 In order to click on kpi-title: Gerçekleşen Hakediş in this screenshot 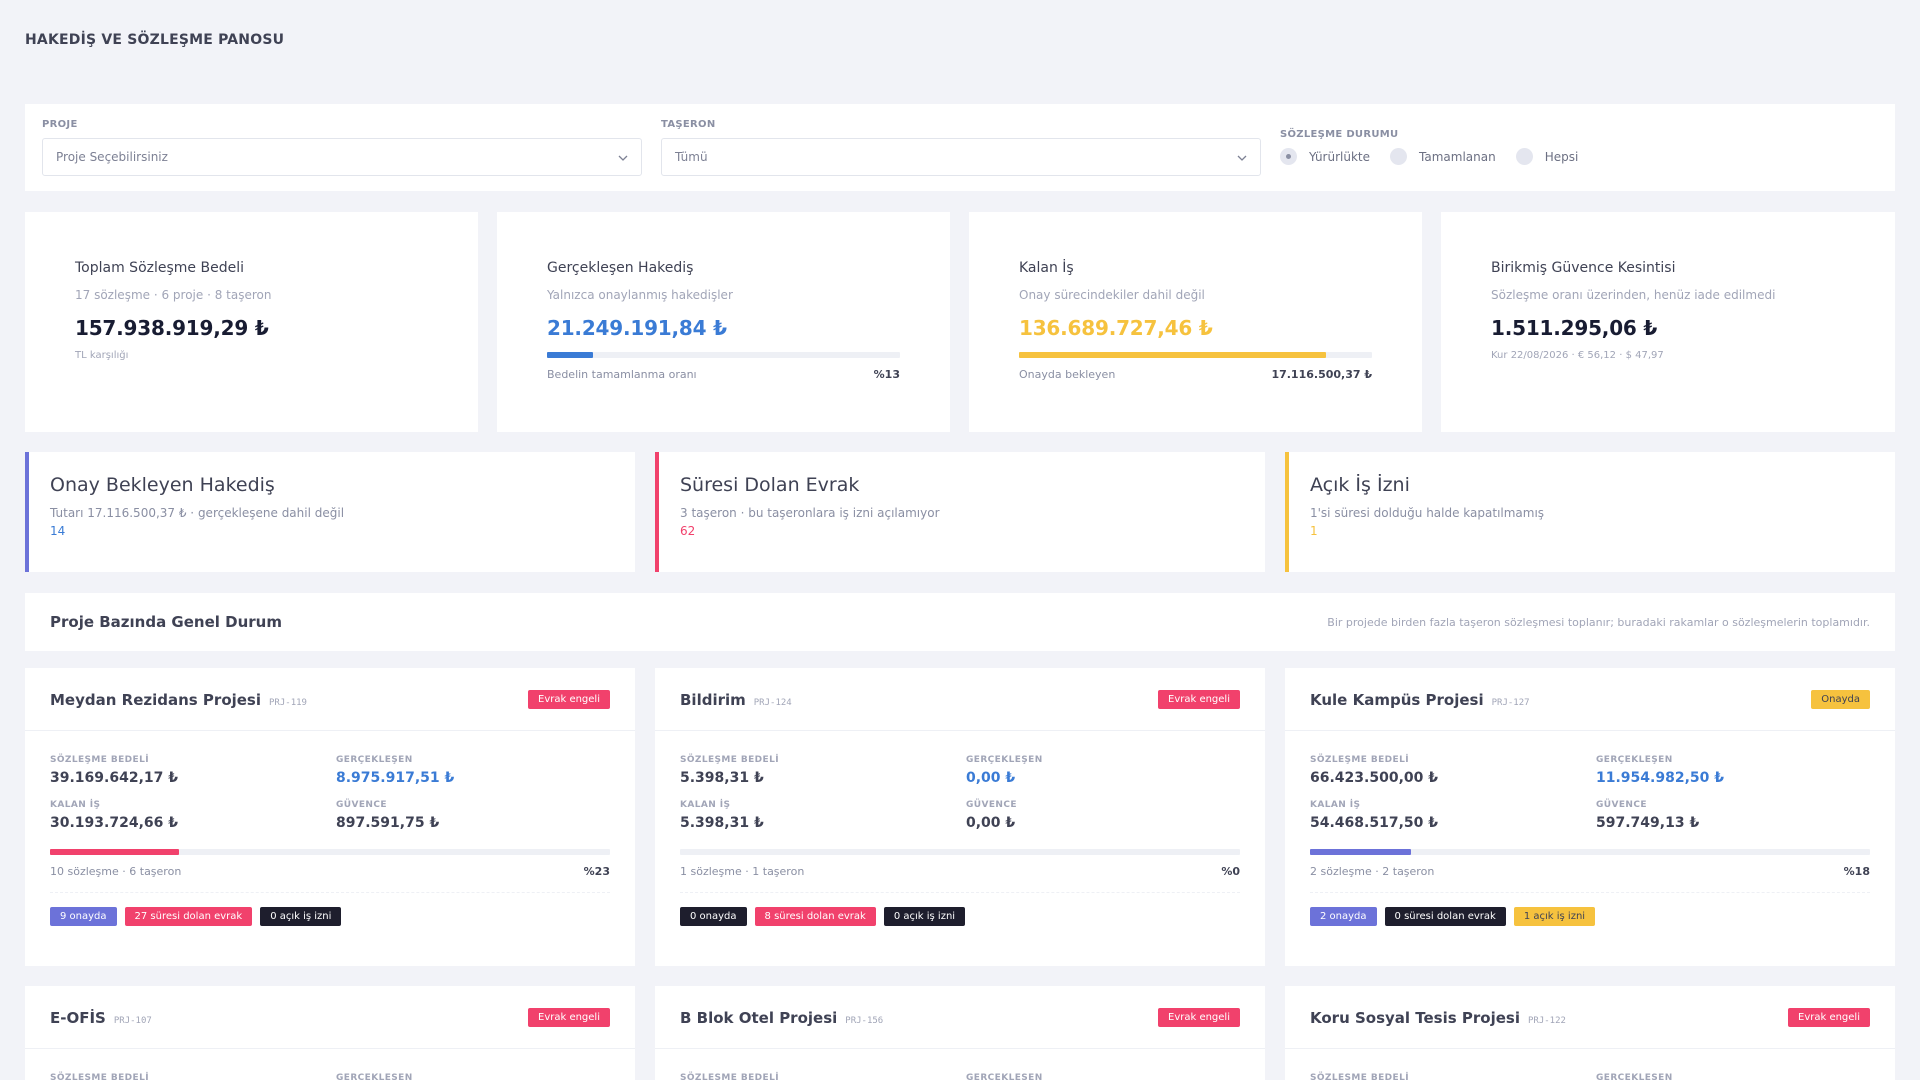, I will do `click(620, 268)`.